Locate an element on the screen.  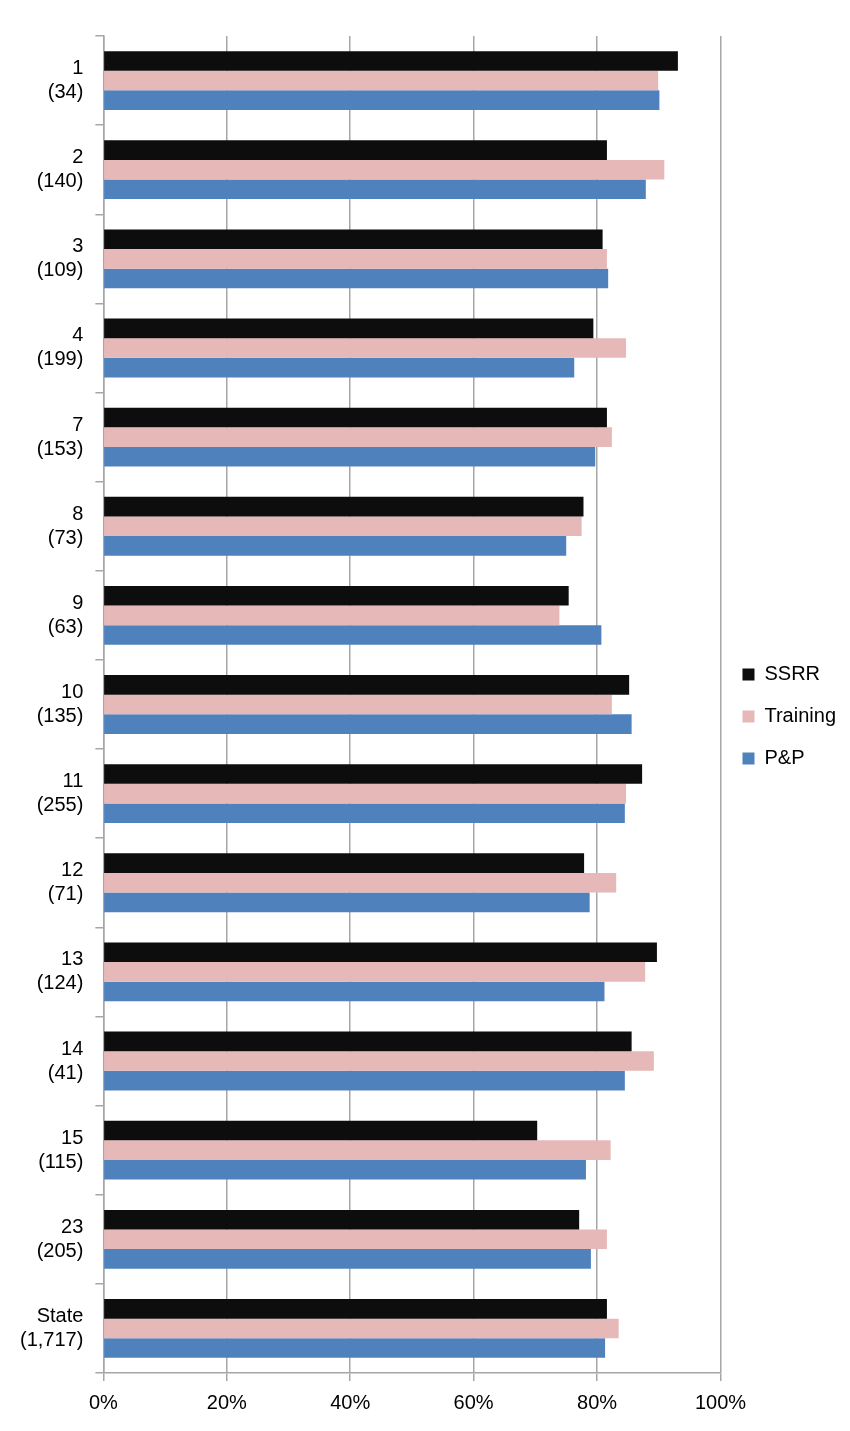
x-tick-label: 100% is located at coordinates (720, 1401).